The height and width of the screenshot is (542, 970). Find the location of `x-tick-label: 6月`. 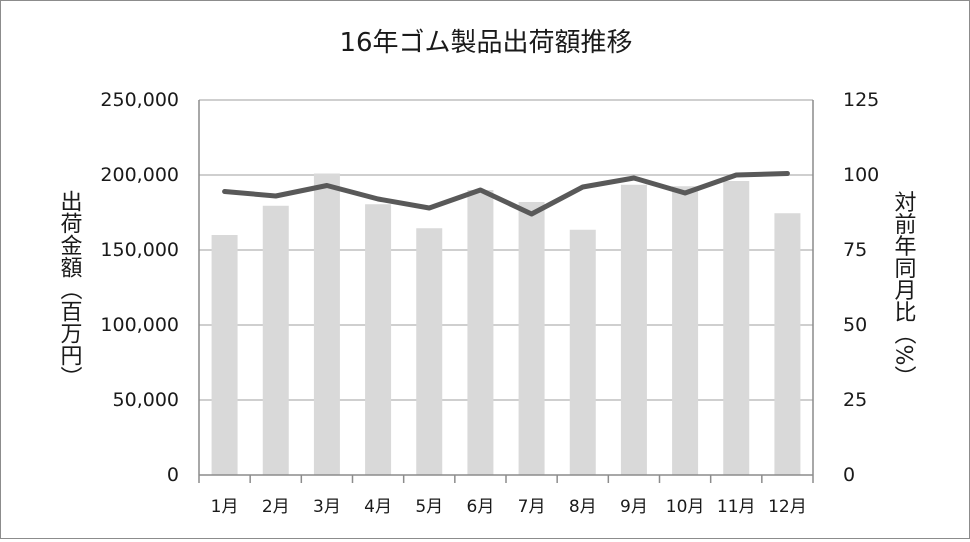

x-tick-label: 6月 is located at coordinates (481, 507).